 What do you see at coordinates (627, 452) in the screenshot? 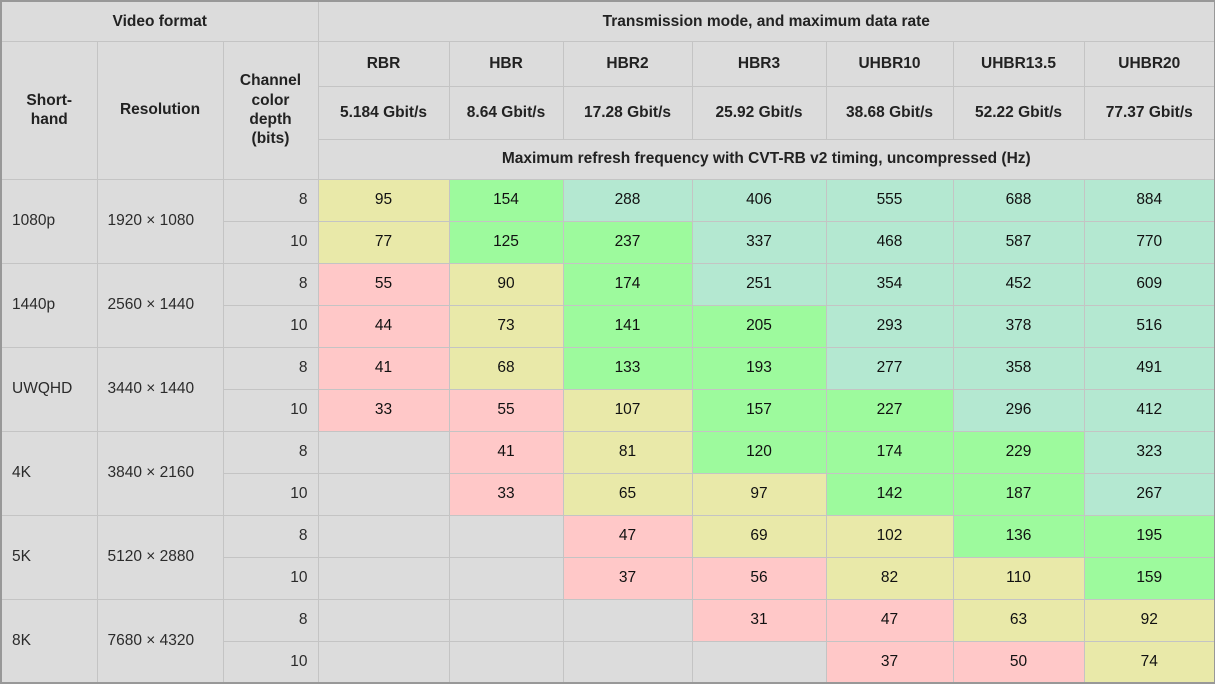
I see `refresh-value-cell: 81` at bounding box center [627, 452].